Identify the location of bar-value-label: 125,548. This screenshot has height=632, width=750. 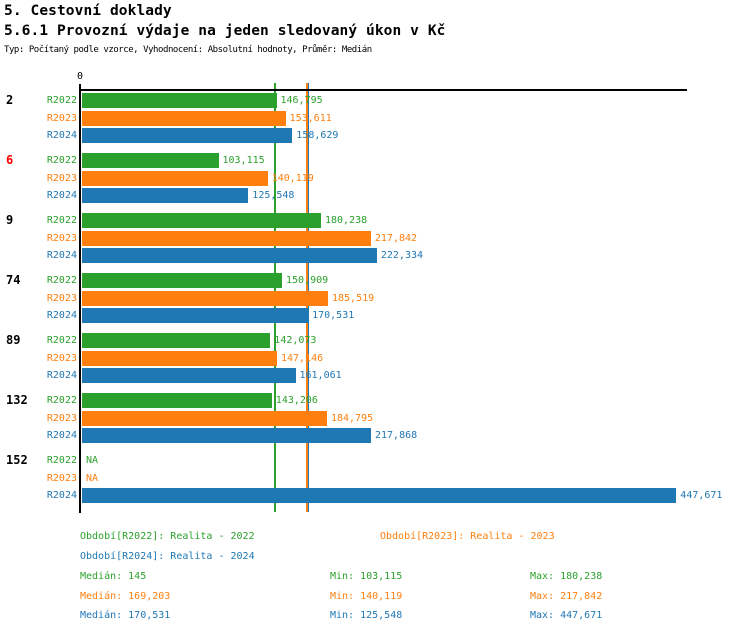
(273, 195).